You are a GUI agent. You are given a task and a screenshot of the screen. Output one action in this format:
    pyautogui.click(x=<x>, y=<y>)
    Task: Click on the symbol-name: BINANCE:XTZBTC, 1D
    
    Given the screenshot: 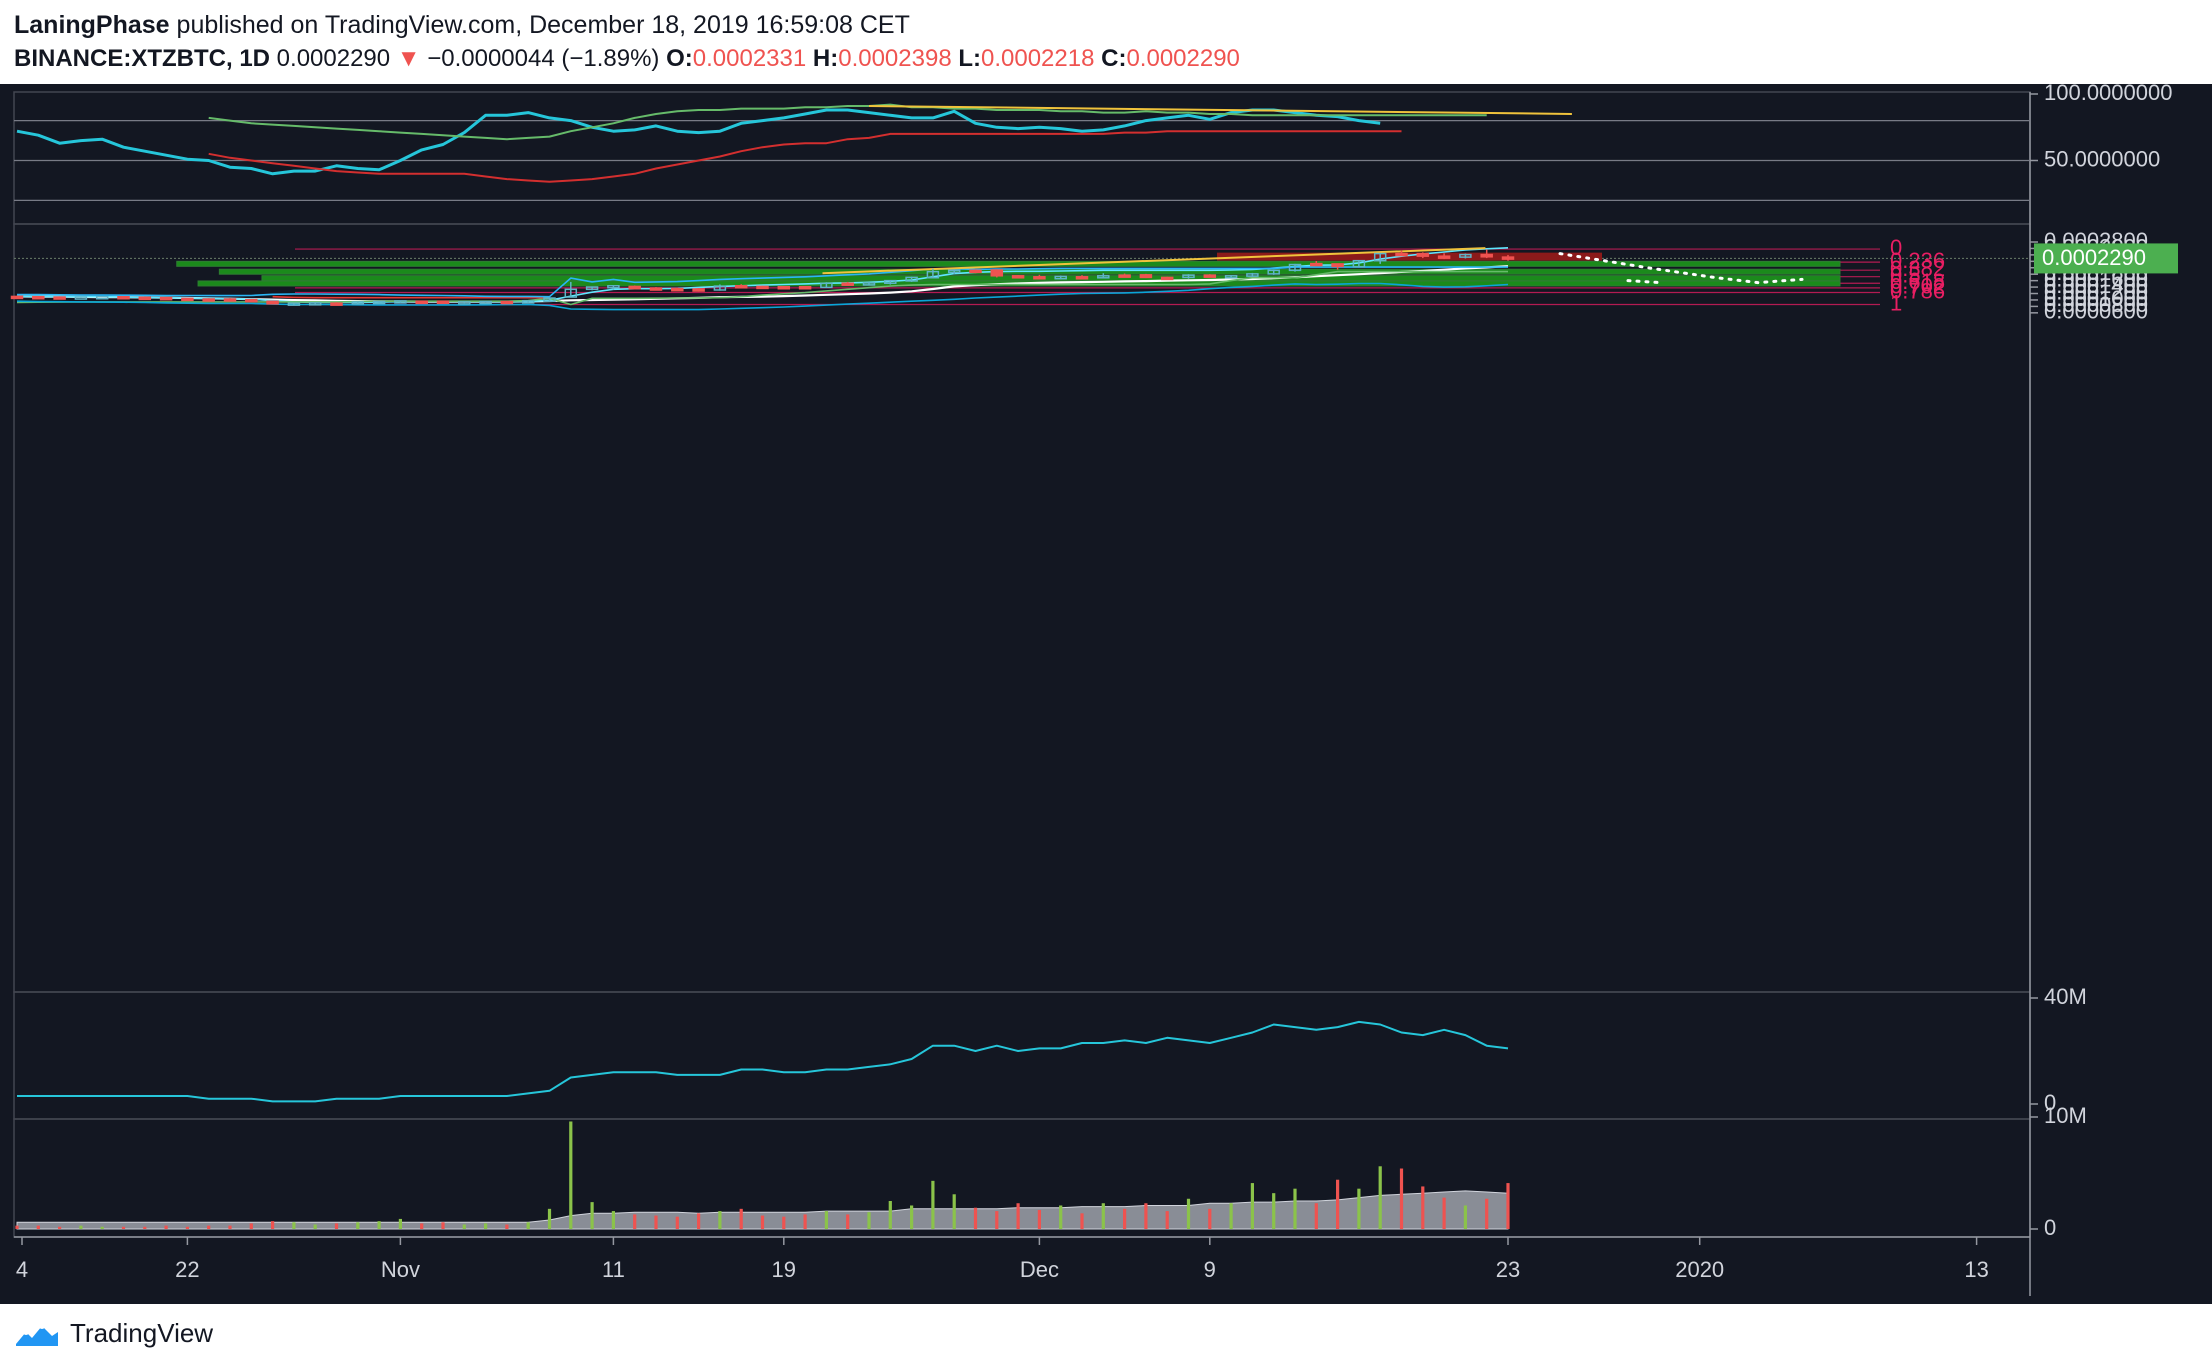 What is the action you would take?
    pyautogui.click(x=142, y=58)
    